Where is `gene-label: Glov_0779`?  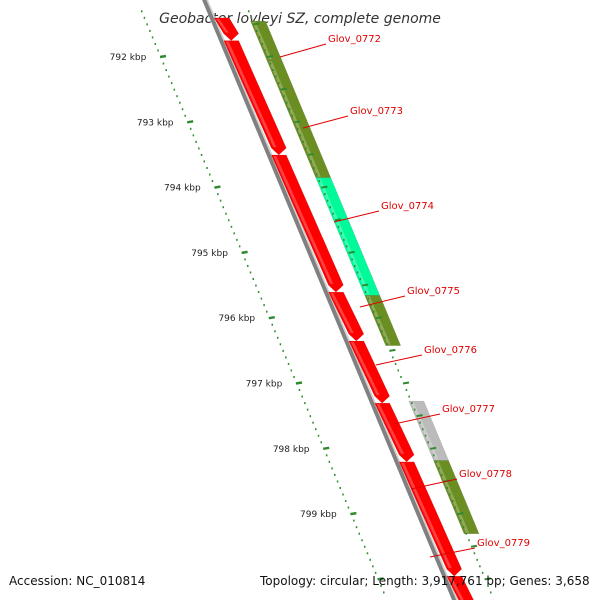
gene-label: Glov_0779 is located at coordinates (503, 543).